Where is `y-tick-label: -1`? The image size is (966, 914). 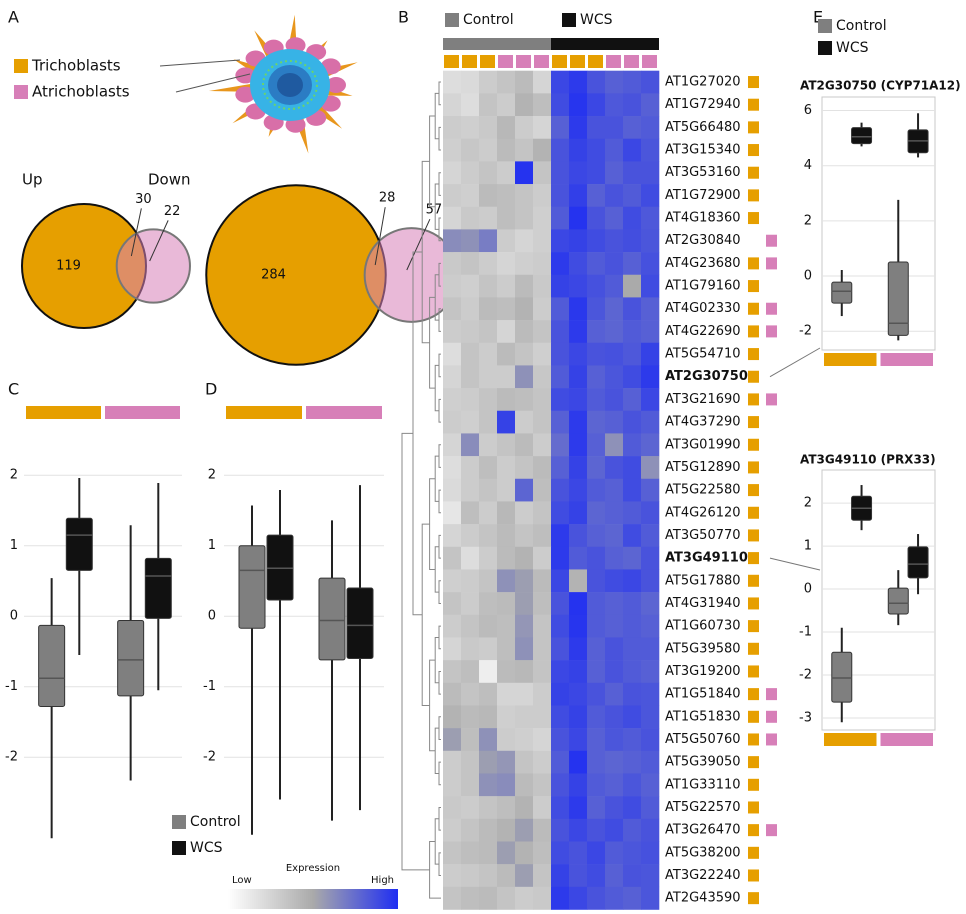
y-tick-label: -1 is located at coordinates (805, 632).